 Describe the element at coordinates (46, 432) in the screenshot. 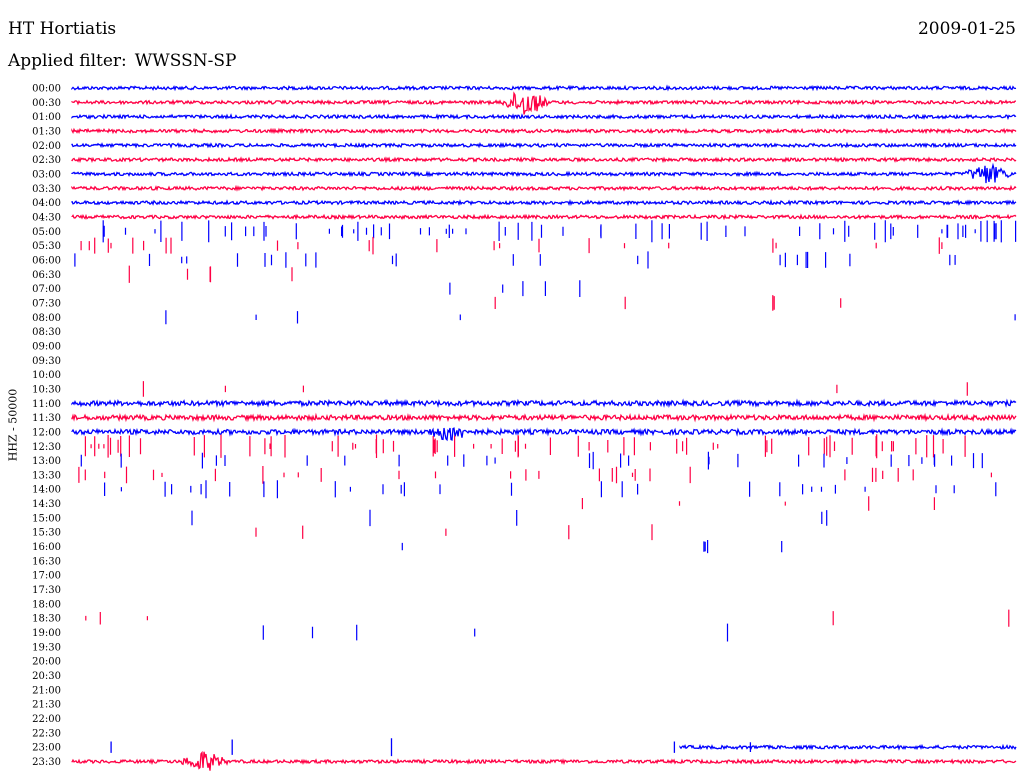

I see `time-label-1200: 12:00` at that location.